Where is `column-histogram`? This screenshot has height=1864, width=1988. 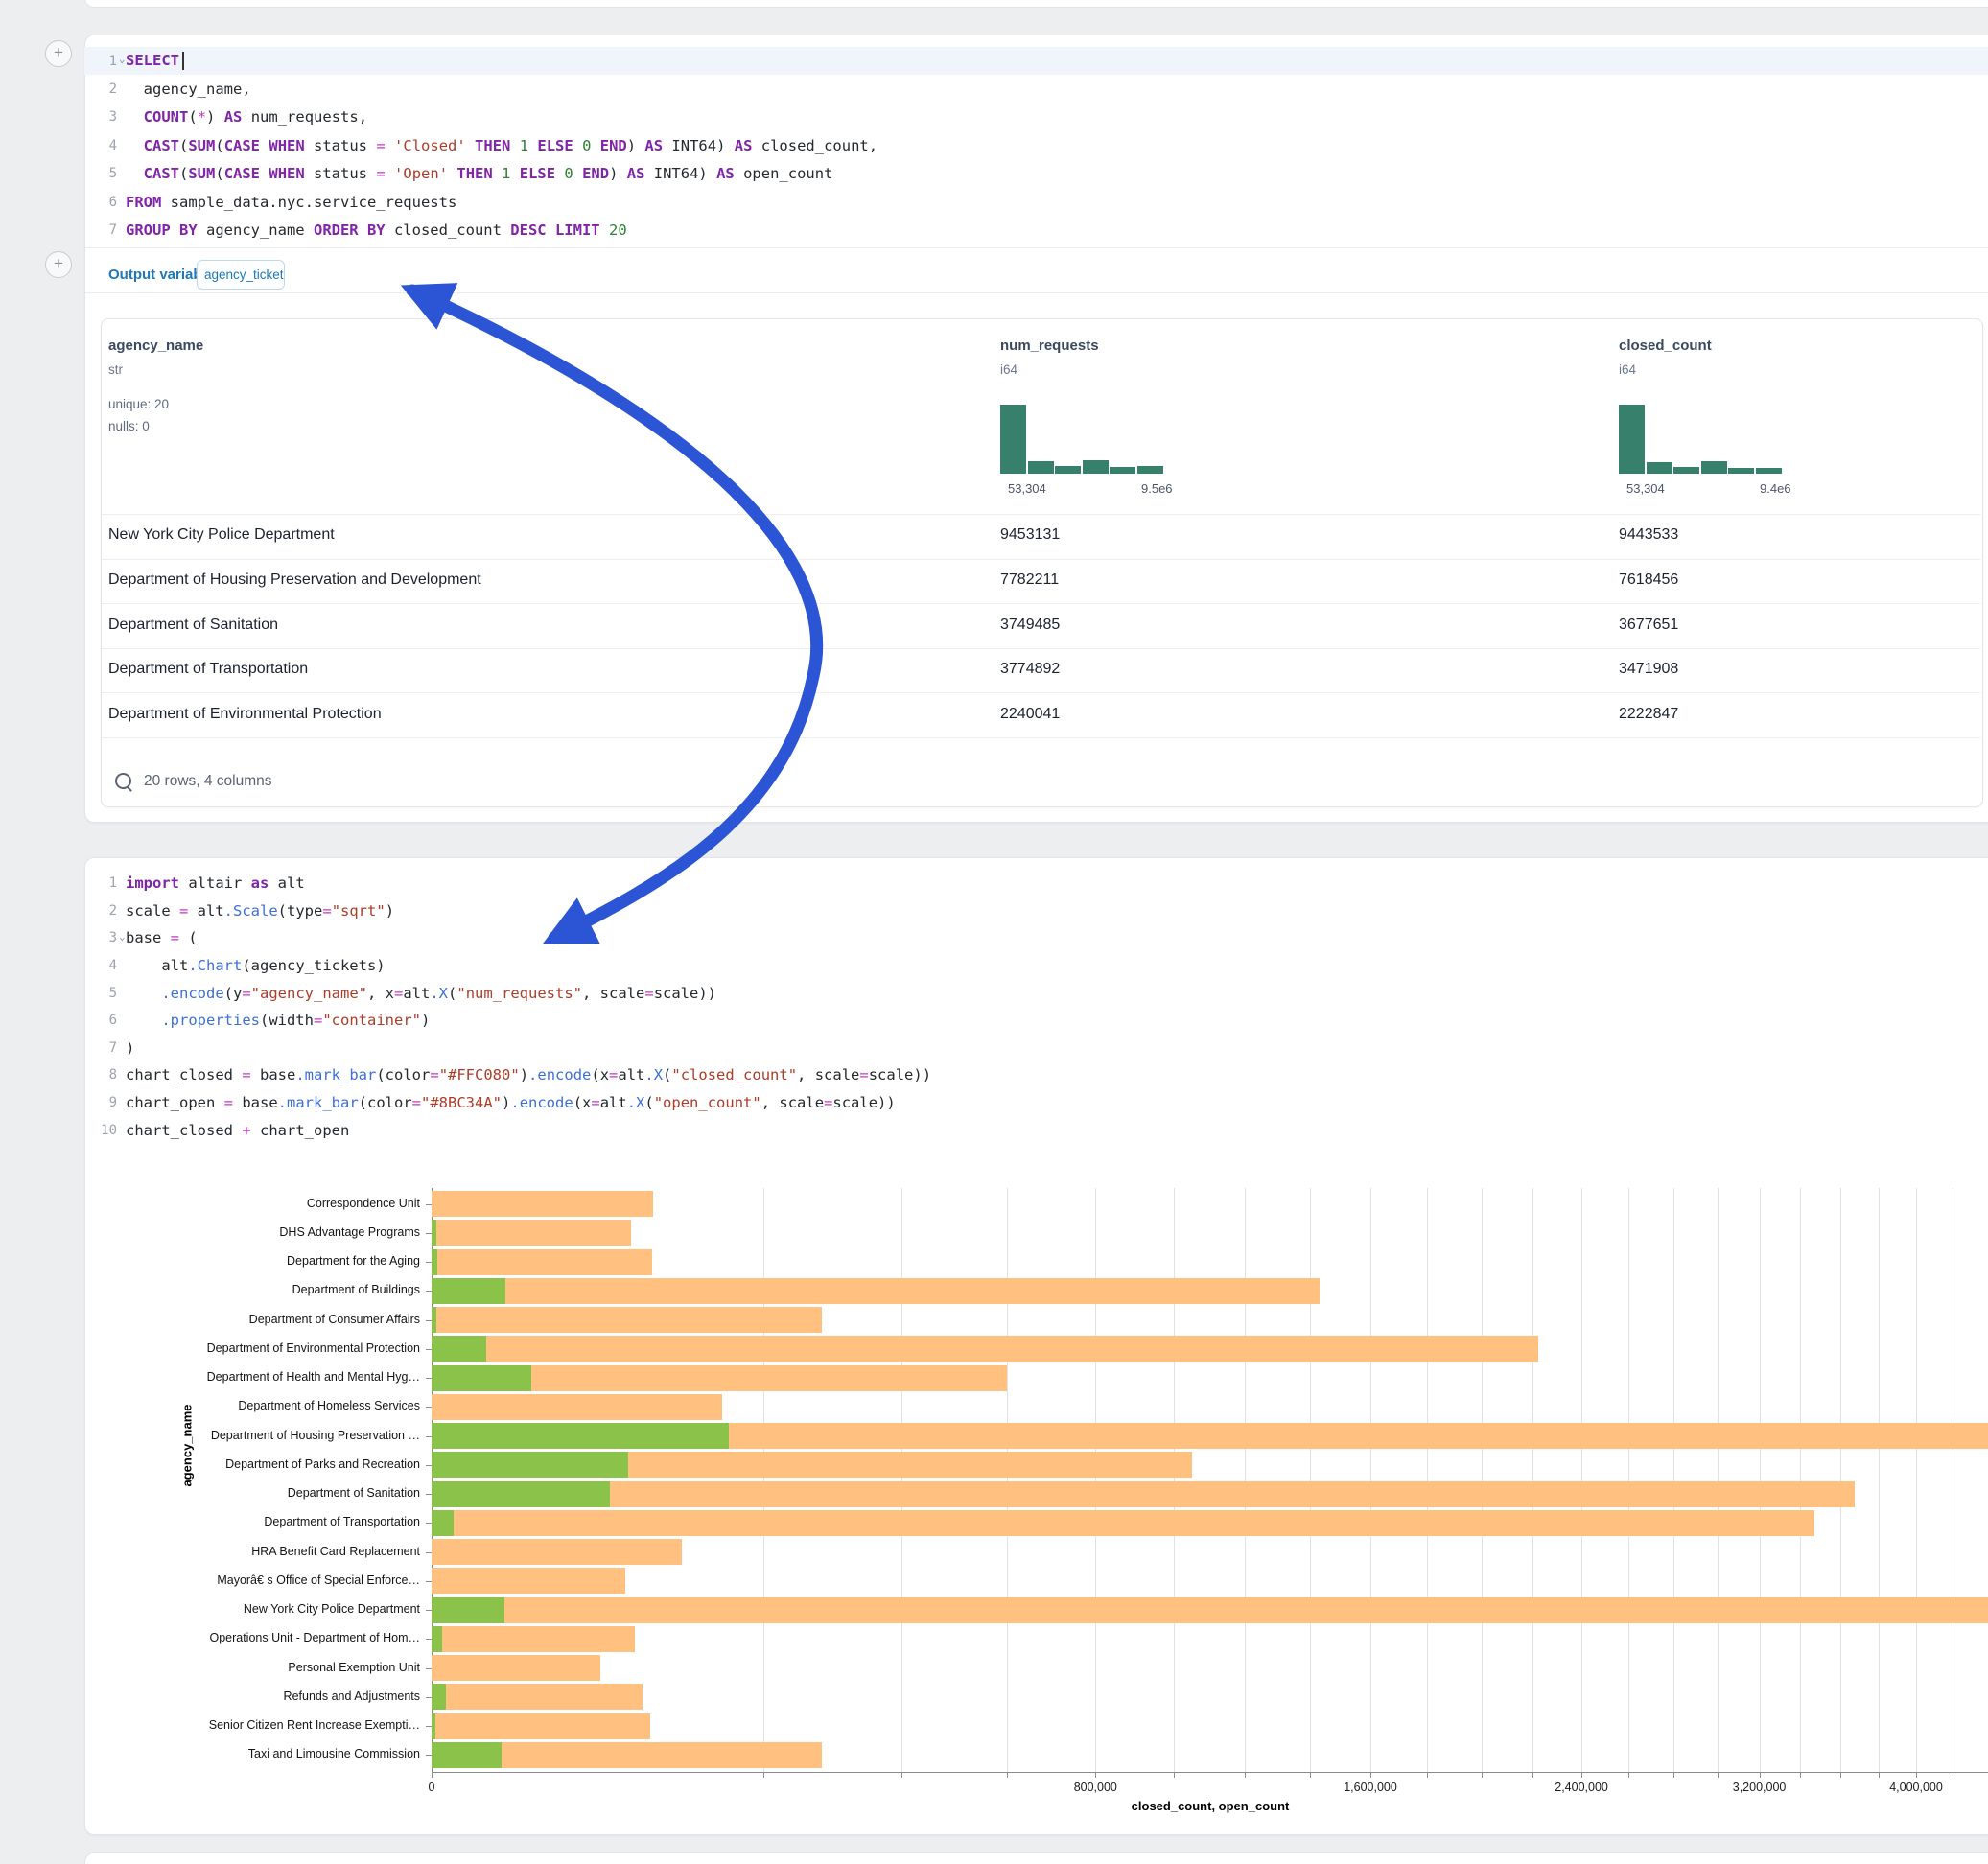 column-histogram is located at coordinates (1702, 439).